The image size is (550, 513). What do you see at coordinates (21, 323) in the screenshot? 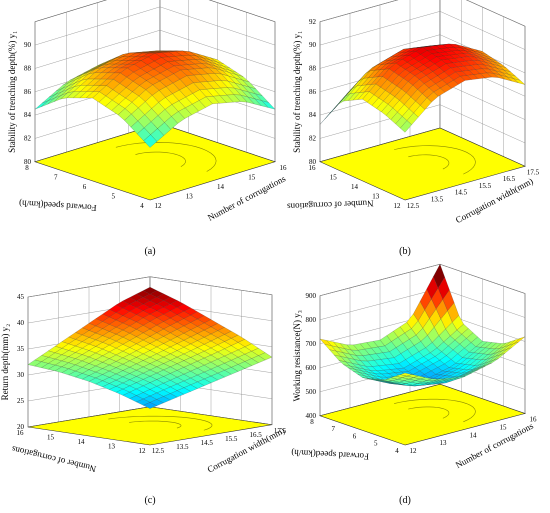
I see `z-tick-label: 40` at bounding box center [21, 323].